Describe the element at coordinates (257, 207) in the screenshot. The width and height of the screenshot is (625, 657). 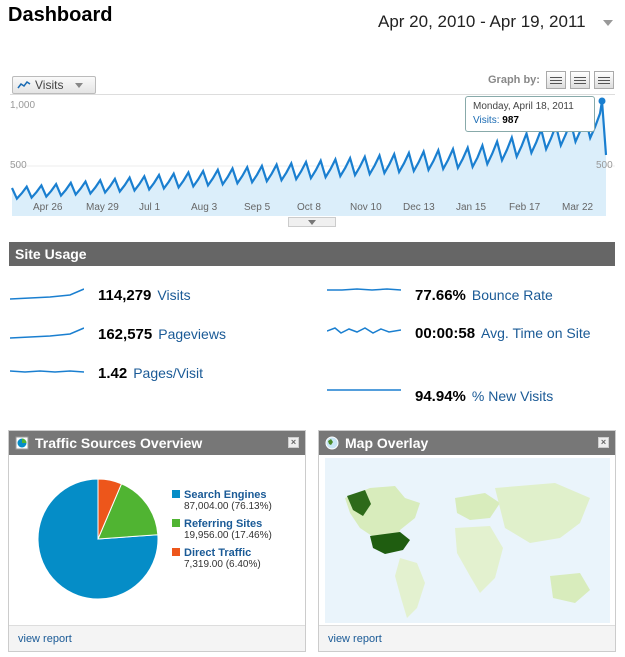
I see `x-label: Sep 5` at that location.